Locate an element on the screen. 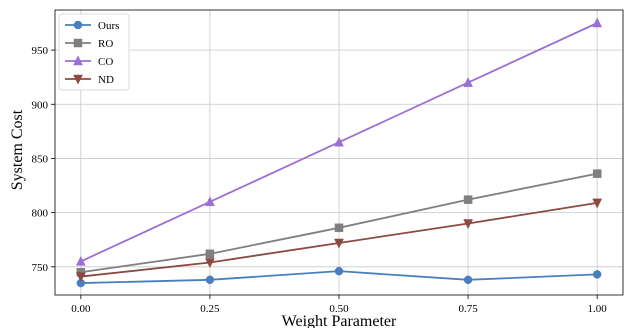 Image resolution: width=625 pixels, height=328 pixels. legend-marker-ro is located at coordinates (78, 43).